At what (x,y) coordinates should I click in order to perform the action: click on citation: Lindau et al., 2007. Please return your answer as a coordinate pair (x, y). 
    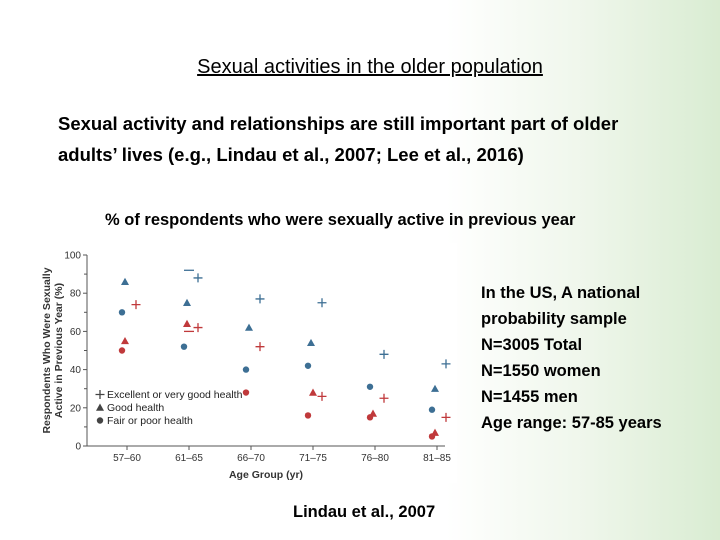
    Looking at the image, I should click on (364, 512).